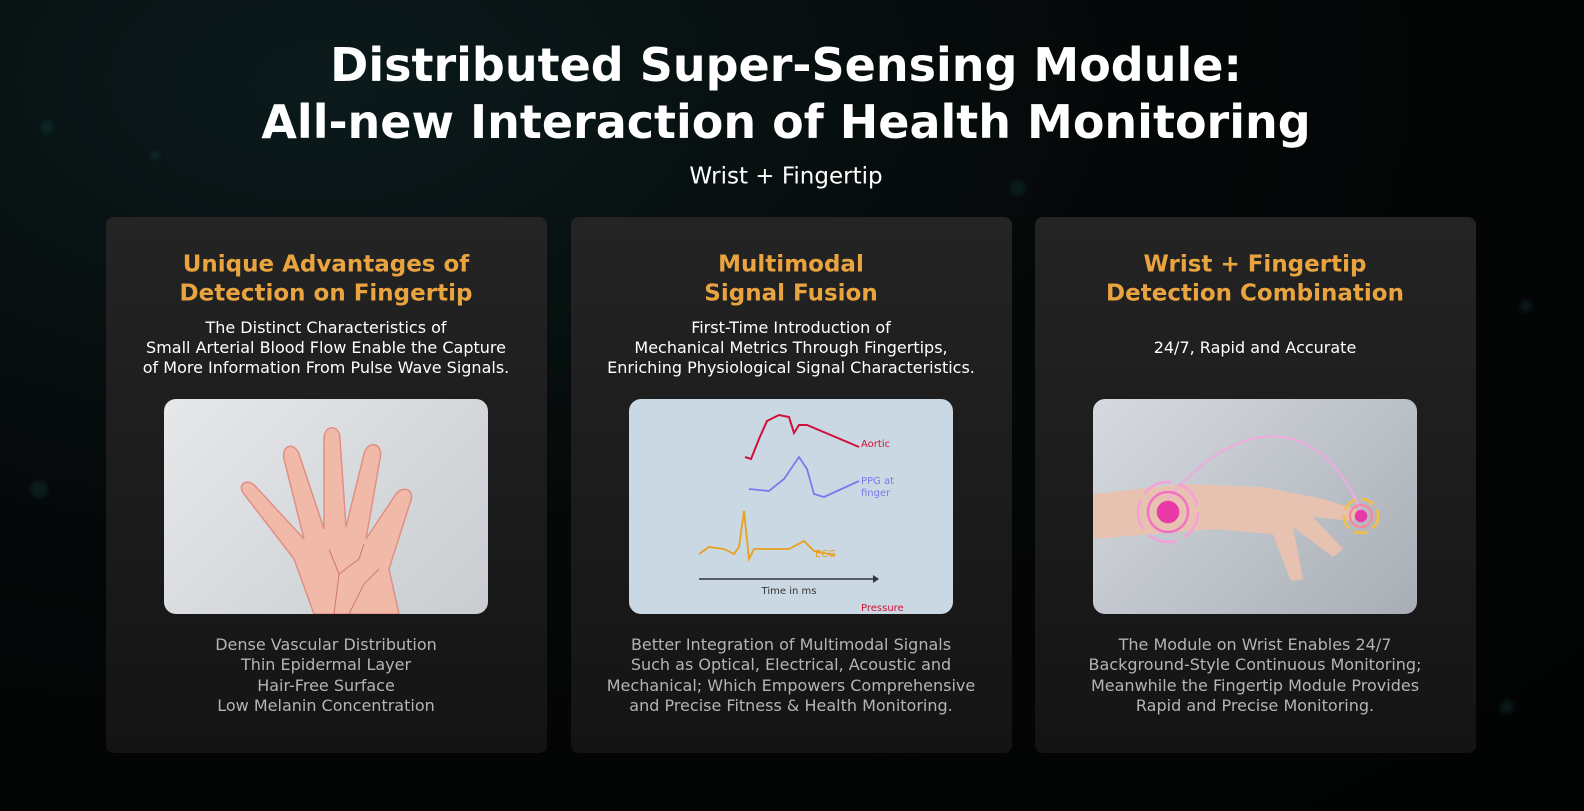 This screenshot has height=811, width=1584. I want to click on ppg-label: finger, so click(876, 493).